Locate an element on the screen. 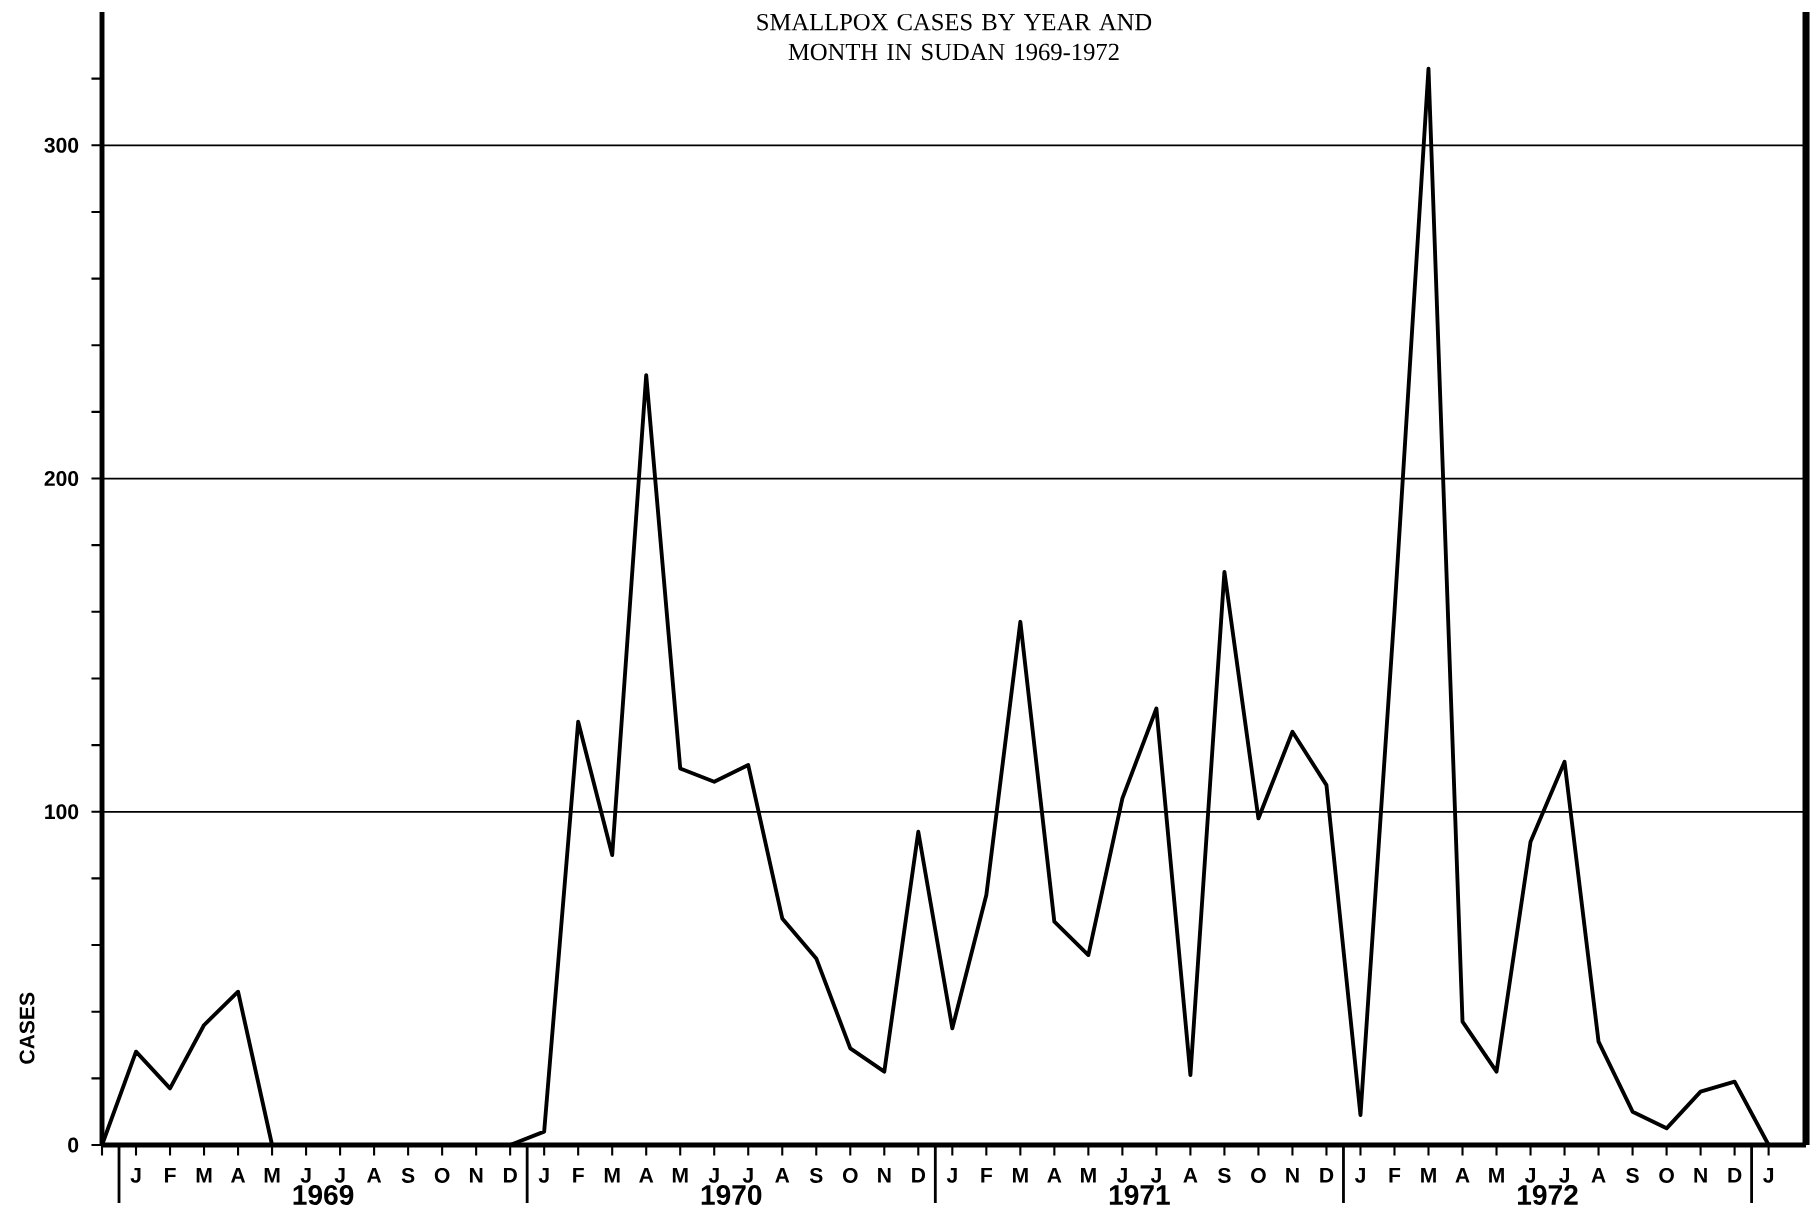 The width and height of the screenshot is (1819, 1210). text: SMALLPOX CASES BY YEAR AND MONTH IN SUDAN 1969-1972 is located at coordinates (954, 37).